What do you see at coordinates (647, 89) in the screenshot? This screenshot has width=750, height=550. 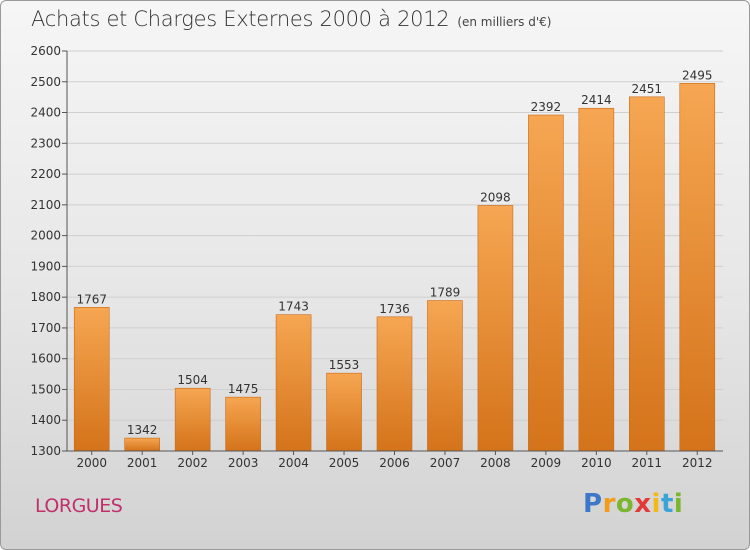 I see `data-label: 2451` at bounding box center [647, 89].